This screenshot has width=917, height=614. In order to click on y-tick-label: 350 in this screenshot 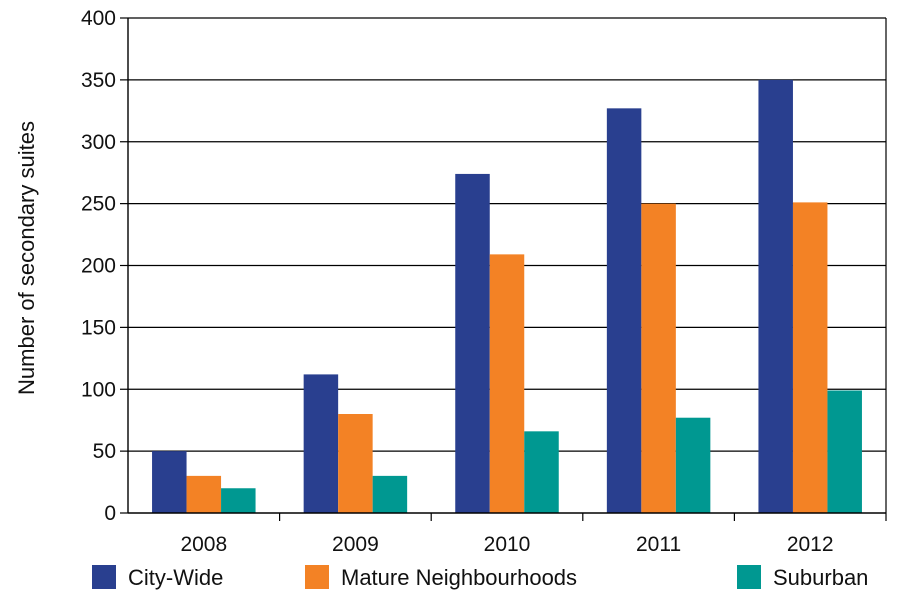, I will do `click(98, 80)`.